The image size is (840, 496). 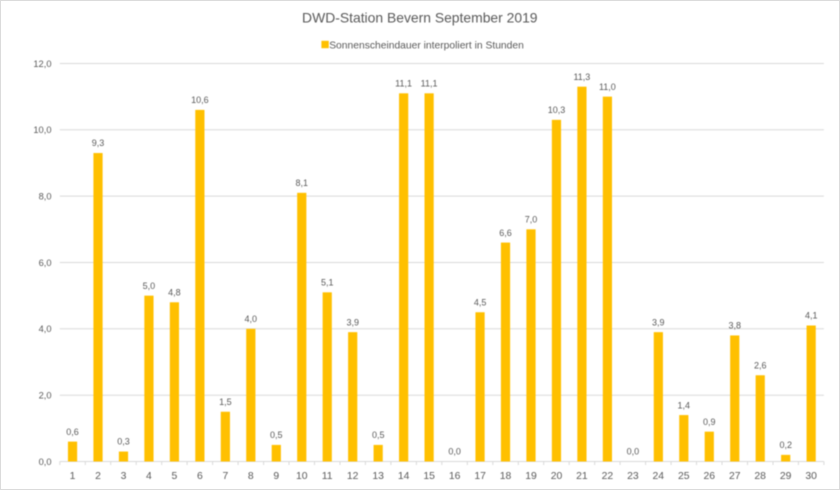 What do you see at coordinates (633, 476) in the screenshot?
I see `svg-text: 23` at bounding box center [633, 476].